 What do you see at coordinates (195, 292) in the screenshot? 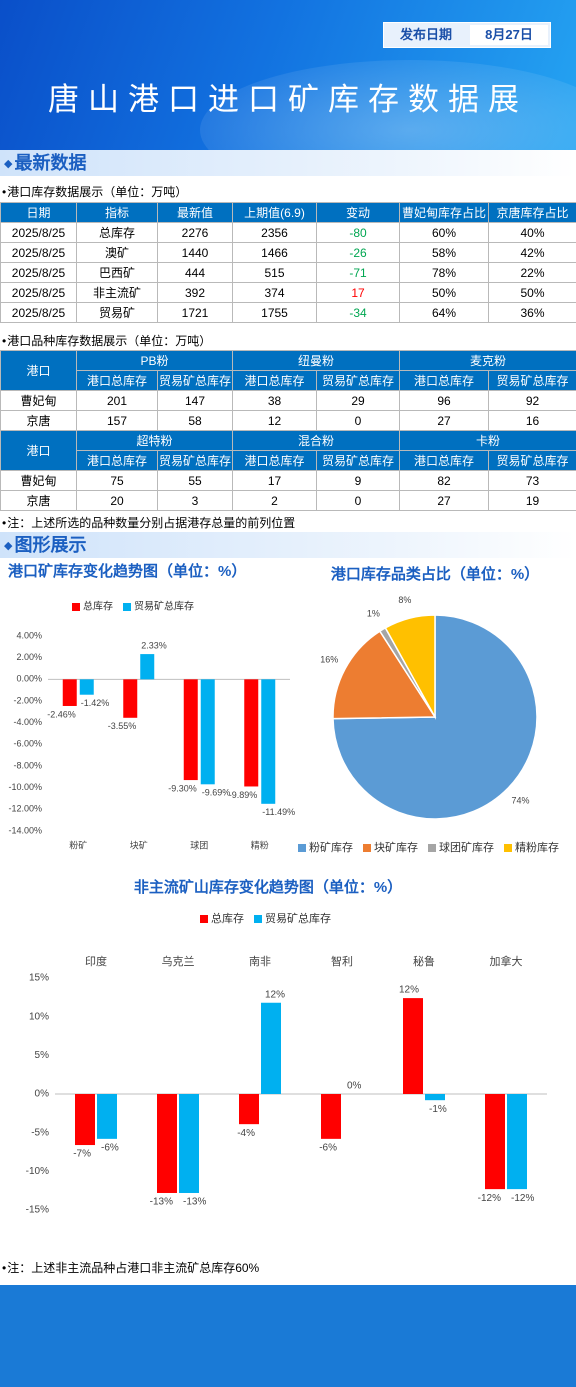
I see `table-cell: 392` at bounding box center [195, 292].